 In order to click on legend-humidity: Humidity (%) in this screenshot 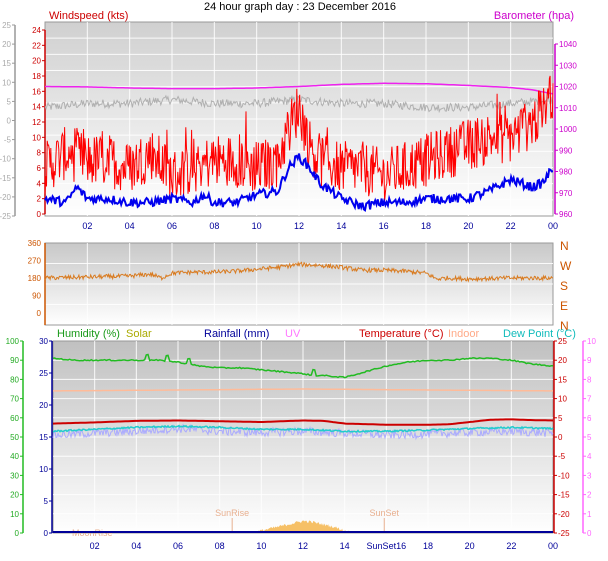, I will do `click(88, 334)`.